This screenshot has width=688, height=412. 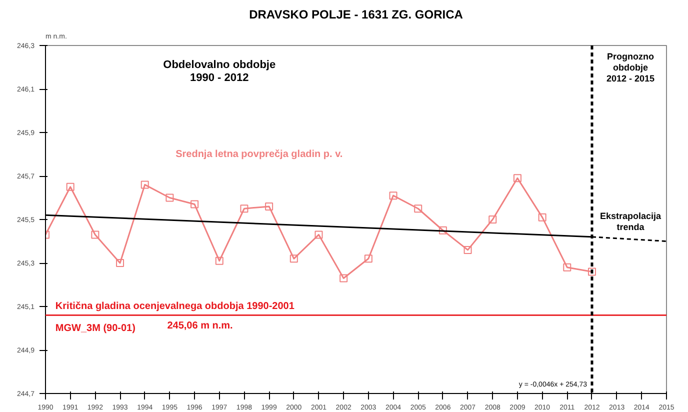 What do you see at coordinates (259, 154) in the screenshot?
I see `text: Srednja letna povprečja gladin p. v.` at bounding box center [259, 154].